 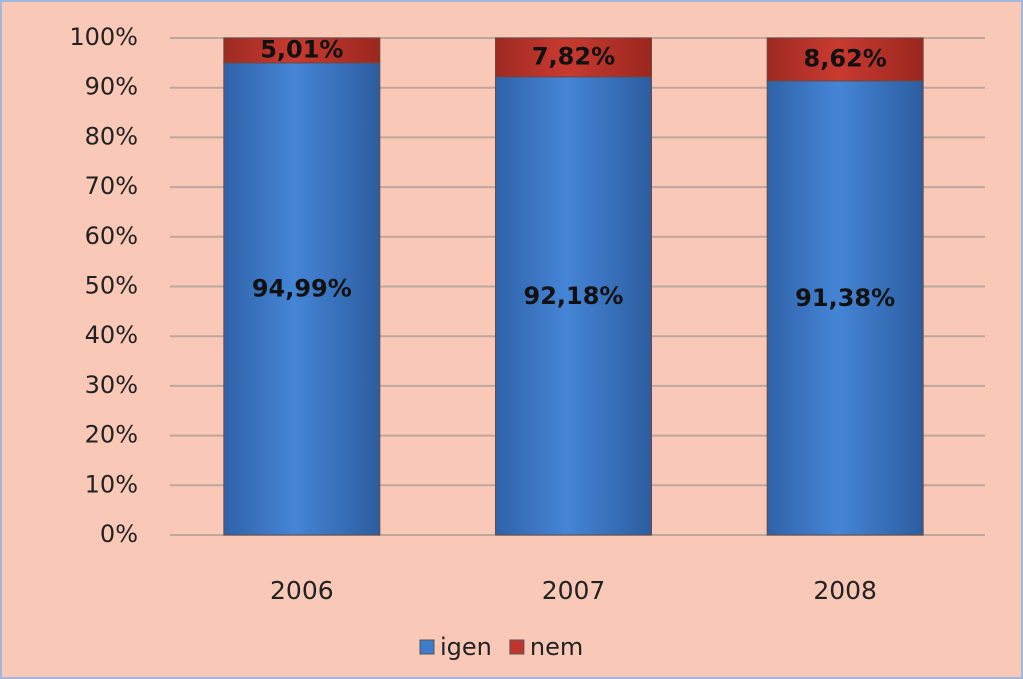 What do you see at coordinates (111, 186) in the screenshot?
I see `y-tick-label: 70%` at bounding box center [111, 186].